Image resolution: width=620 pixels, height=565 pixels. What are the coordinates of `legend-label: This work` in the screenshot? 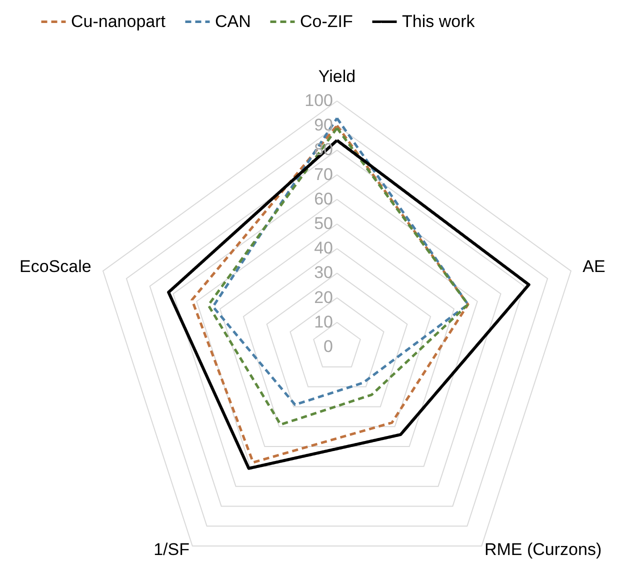 It's located at (439, 21).